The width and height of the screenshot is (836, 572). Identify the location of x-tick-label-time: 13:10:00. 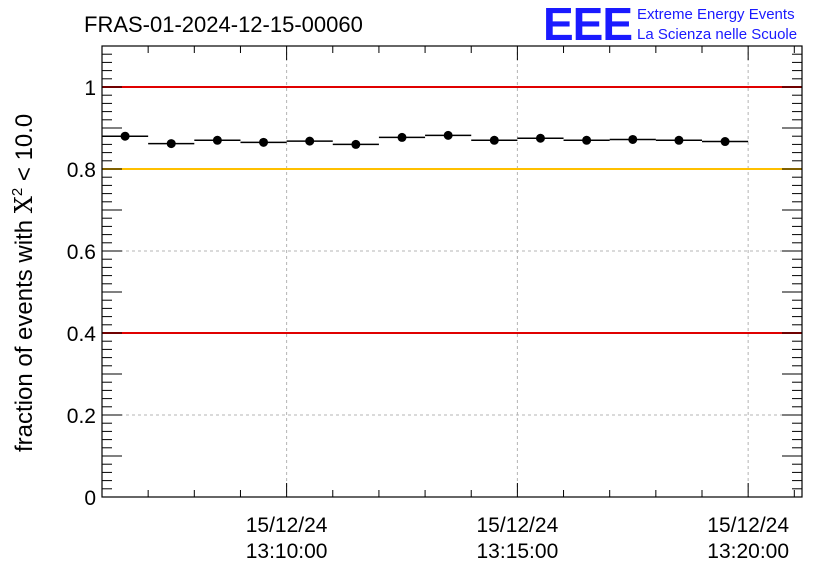
(287, 551).